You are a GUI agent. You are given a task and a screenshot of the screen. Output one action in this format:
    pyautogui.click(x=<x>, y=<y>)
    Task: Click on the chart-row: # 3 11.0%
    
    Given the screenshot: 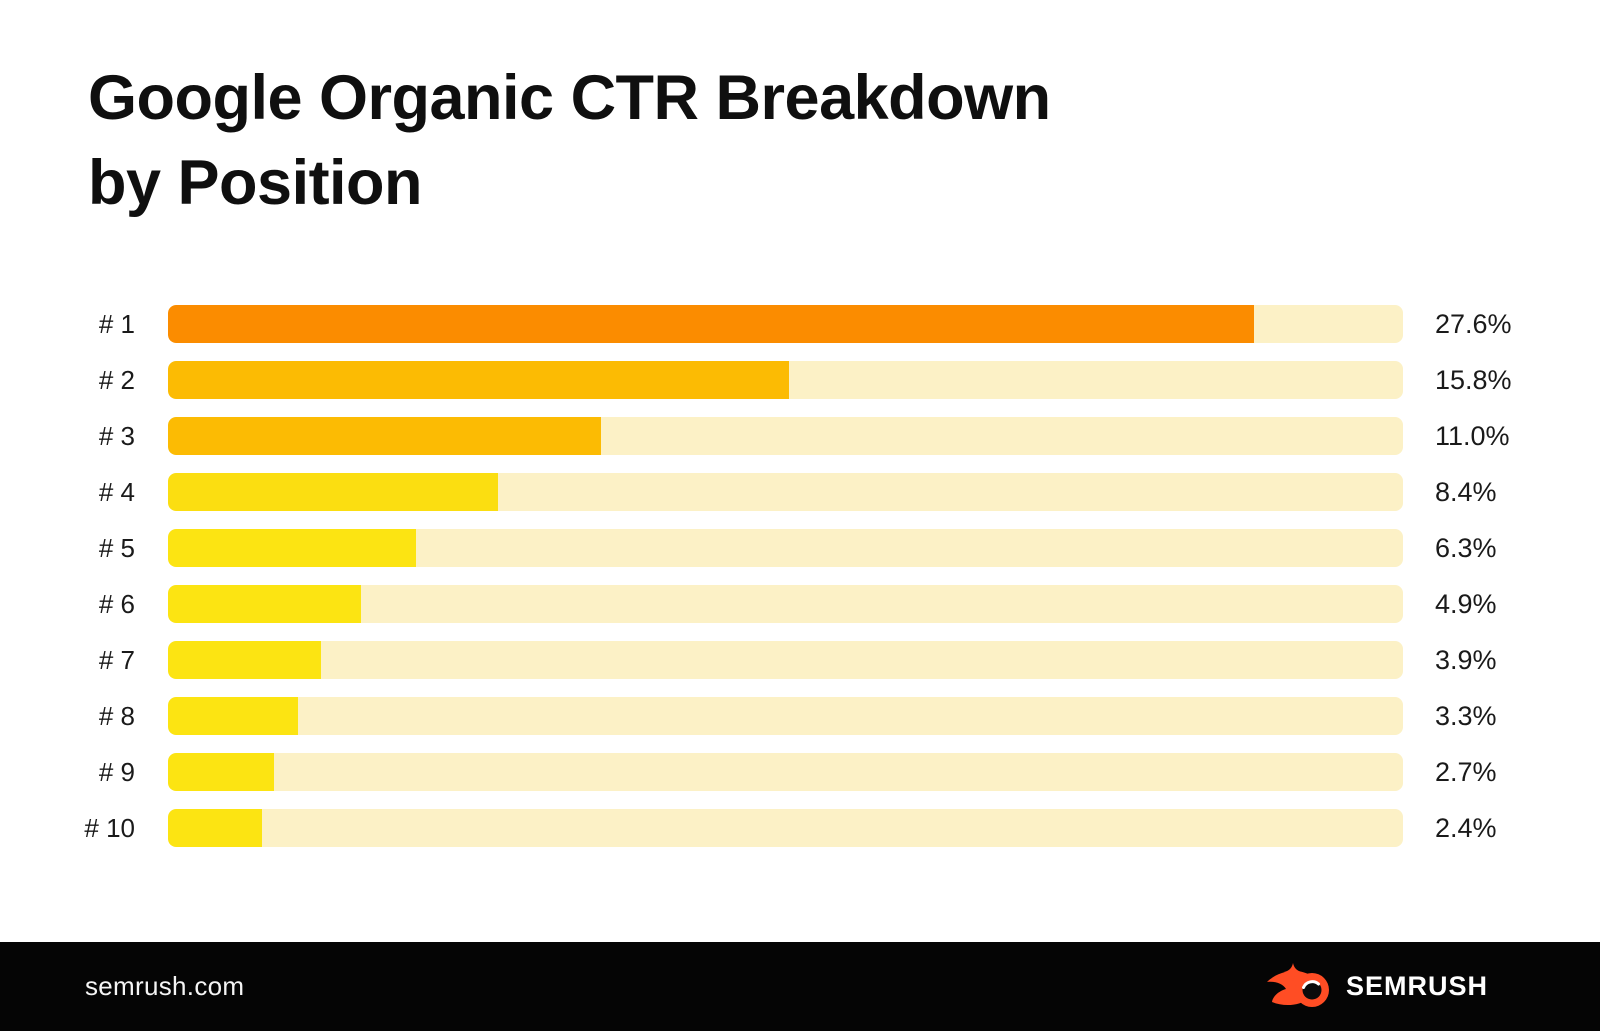 What is the action you would take?
    pyautogui.click(x=805, y=436)
    